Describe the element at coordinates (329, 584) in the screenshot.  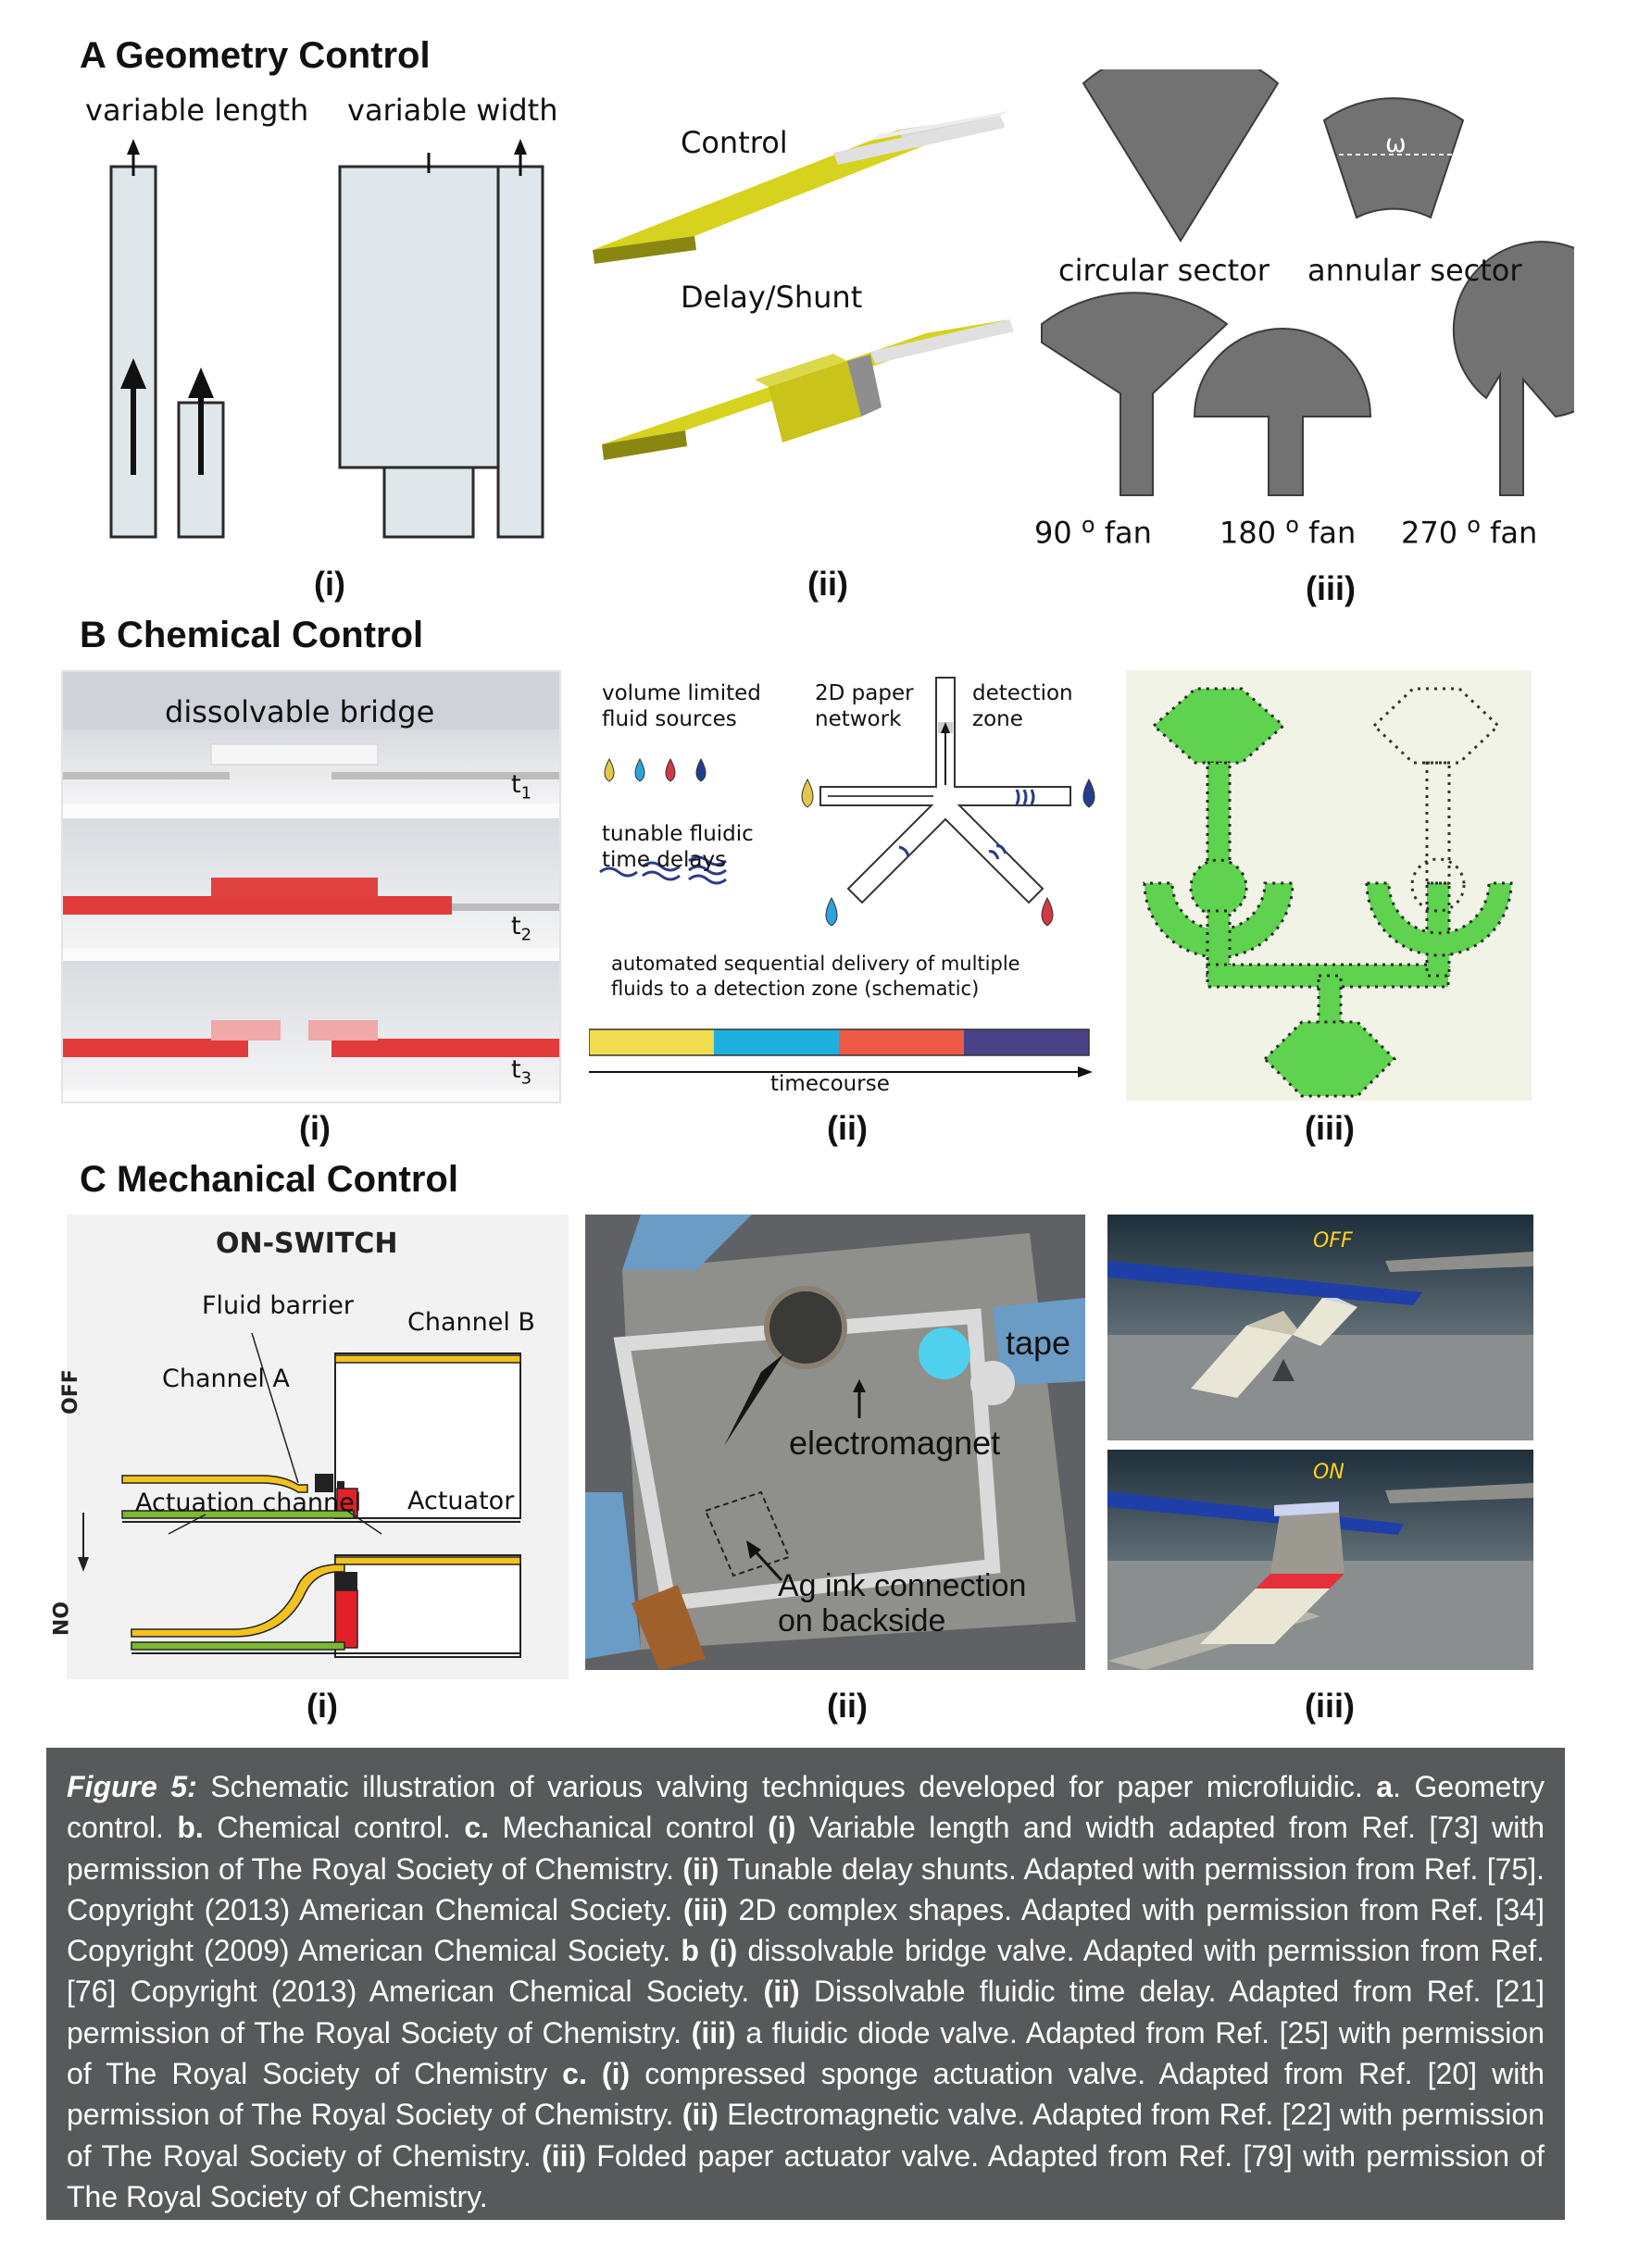
I see `subfig-a-i-label: (i)` at that location.